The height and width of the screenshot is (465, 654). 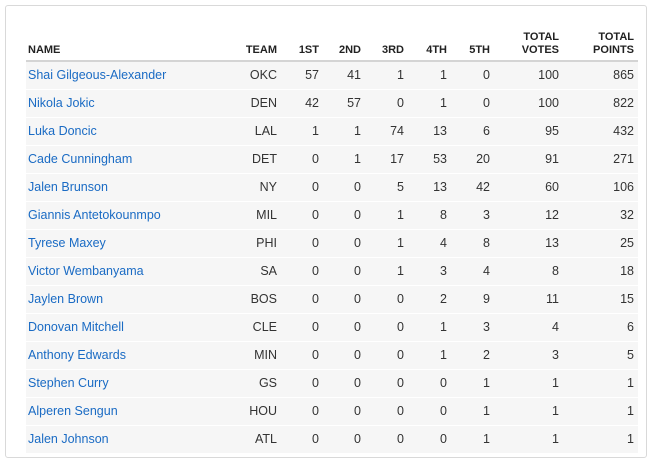 I want to click on first-place-votes: 42, so click(x=312, y=103).